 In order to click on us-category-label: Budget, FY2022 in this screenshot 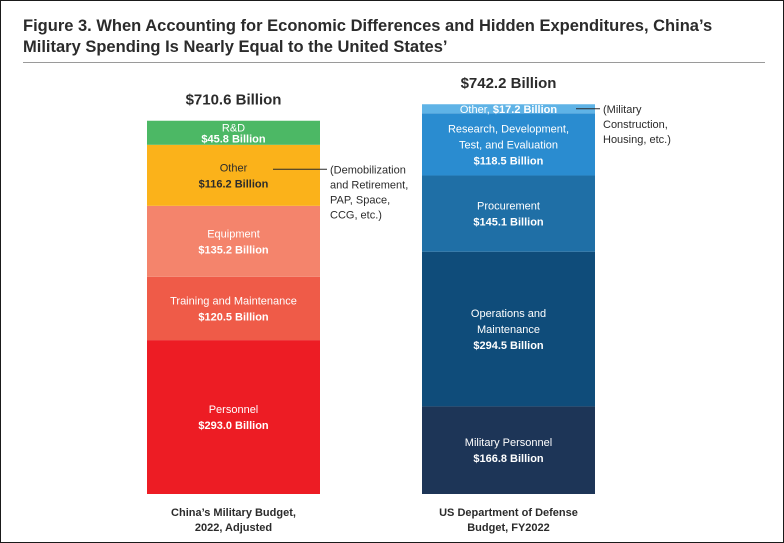, I will do `click(508, 528)`.